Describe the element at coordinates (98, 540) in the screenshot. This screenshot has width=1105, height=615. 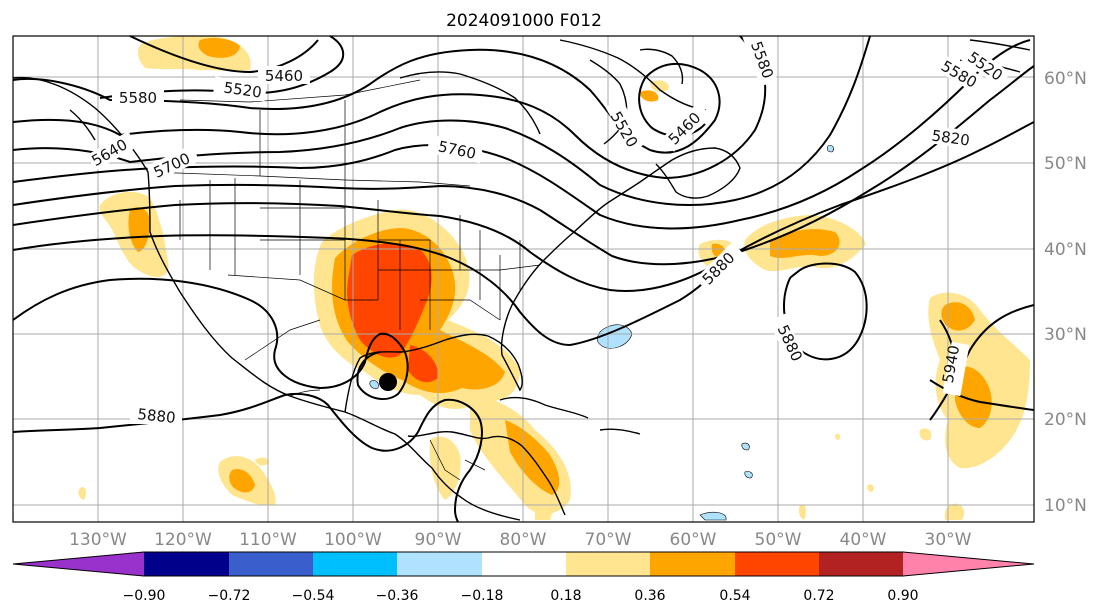
I see `lon-label: 130°W` at that location.